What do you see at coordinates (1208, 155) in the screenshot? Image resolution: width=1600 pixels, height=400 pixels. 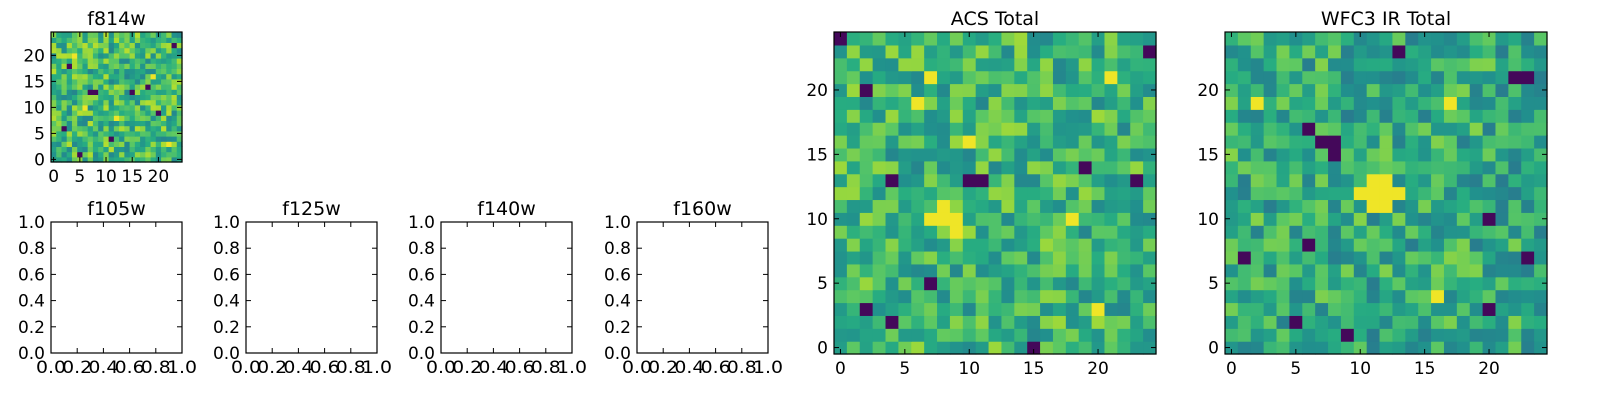 I see `y-tick-label: 15` at bounding box center [1208, 155].